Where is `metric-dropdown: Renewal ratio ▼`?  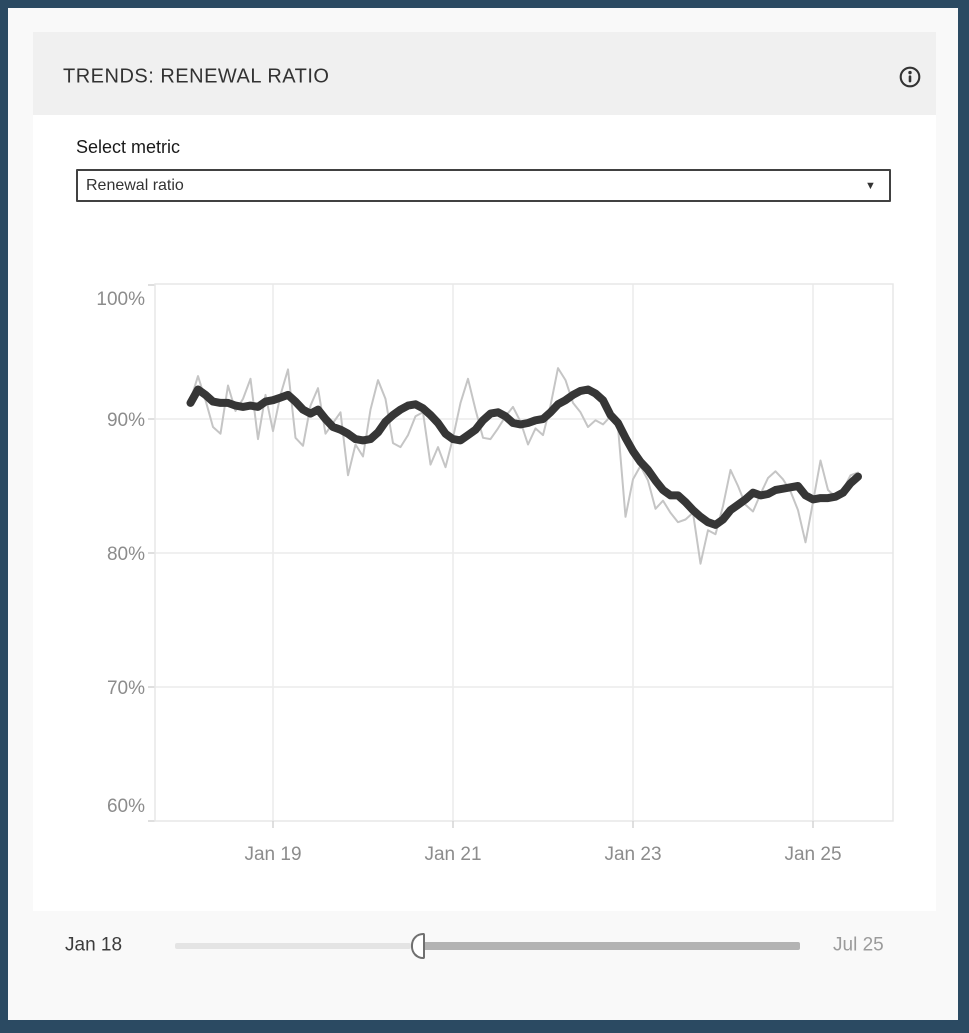
metric-dropdown: Renewal ratio ▼ is located at coordinates (483, 185).